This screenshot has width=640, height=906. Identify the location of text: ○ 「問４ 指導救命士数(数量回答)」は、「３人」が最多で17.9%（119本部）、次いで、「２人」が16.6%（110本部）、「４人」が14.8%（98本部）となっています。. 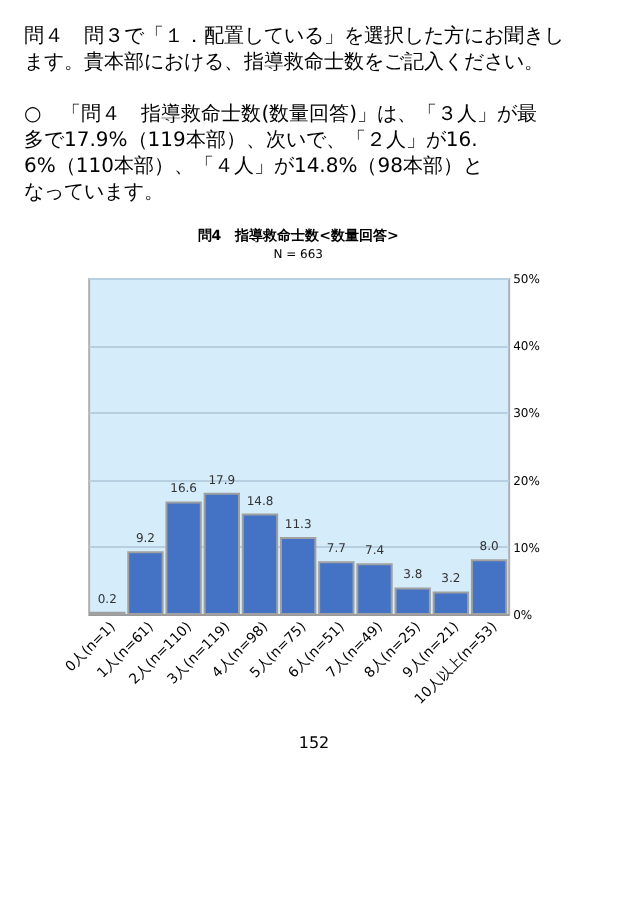
(281, 153).